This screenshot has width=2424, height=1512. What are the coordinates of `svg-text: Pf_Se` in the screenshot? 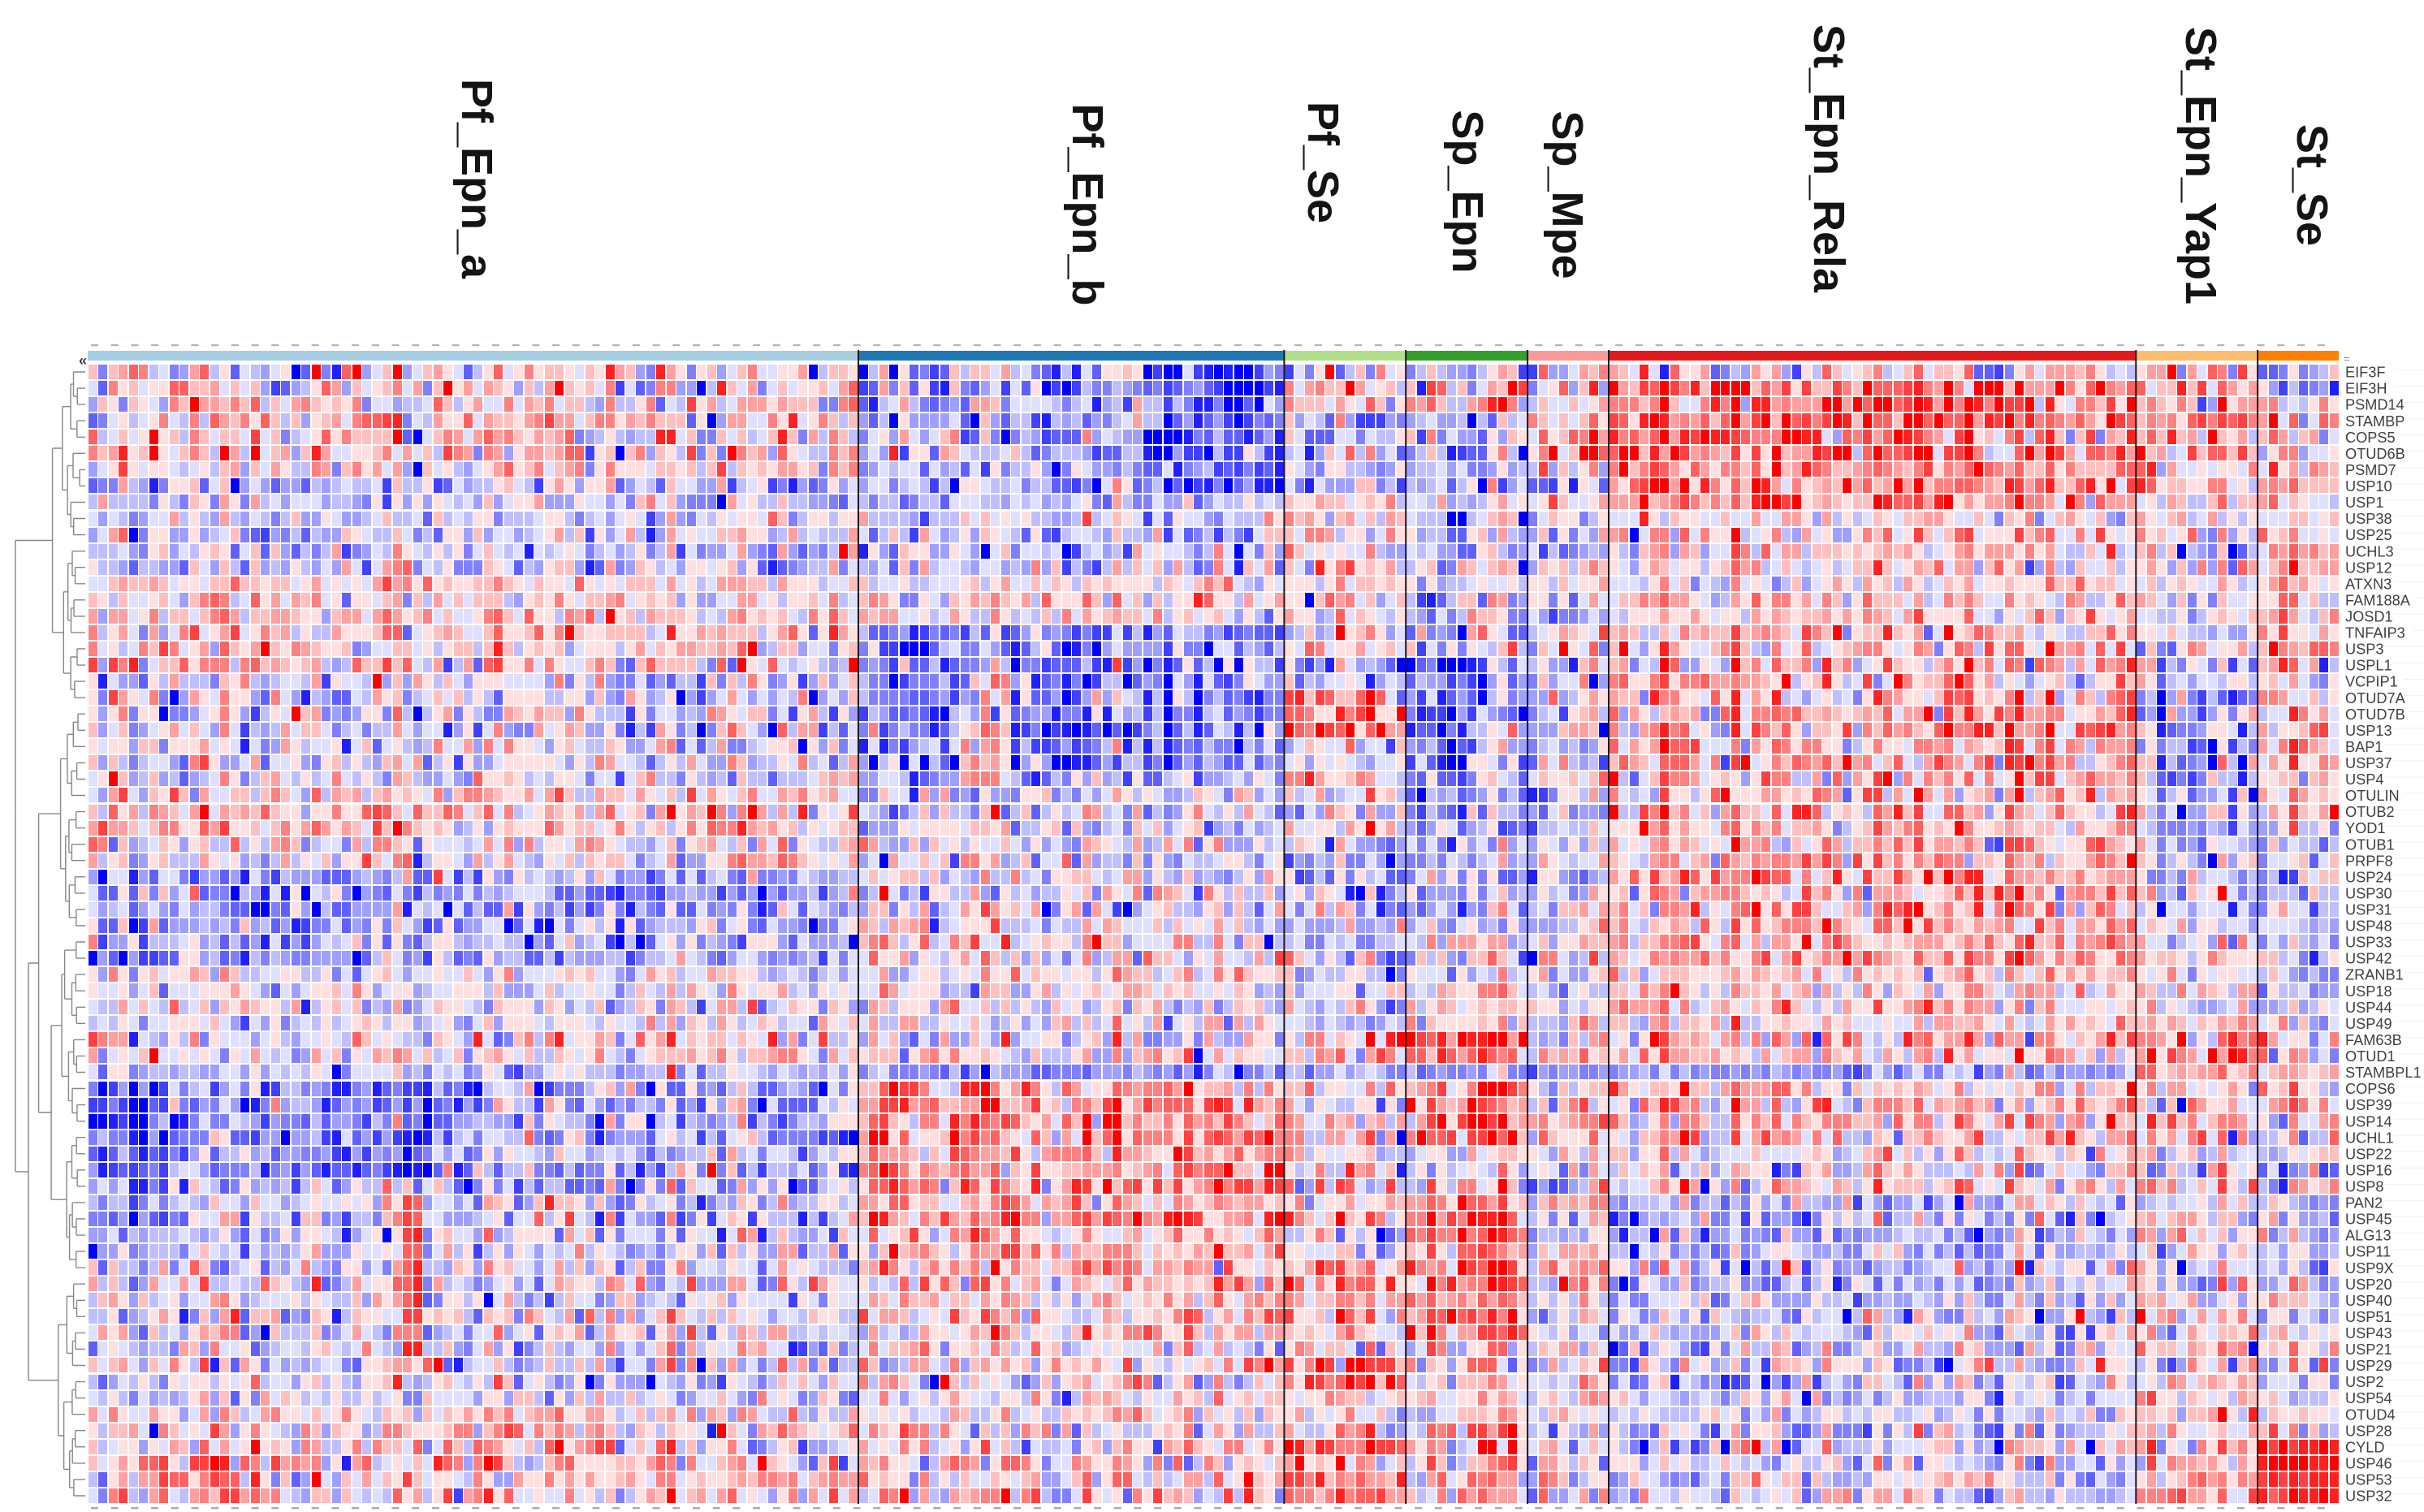 It's located at (1323, 162).